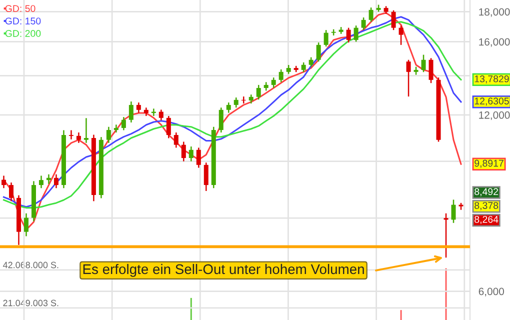 The height and width of the screenshot is (320, 510). I want to click on y-tick-label: 6,000, so click(491, 292).